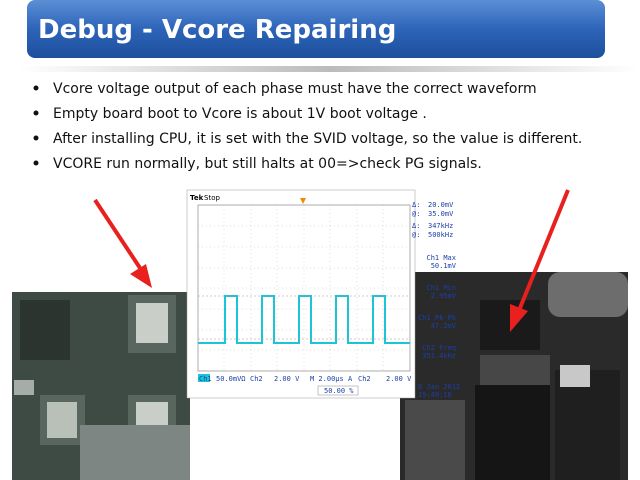  Describe the element at coordinates (350, 379) in the screenshot. I see `footer-item: A` at that location.